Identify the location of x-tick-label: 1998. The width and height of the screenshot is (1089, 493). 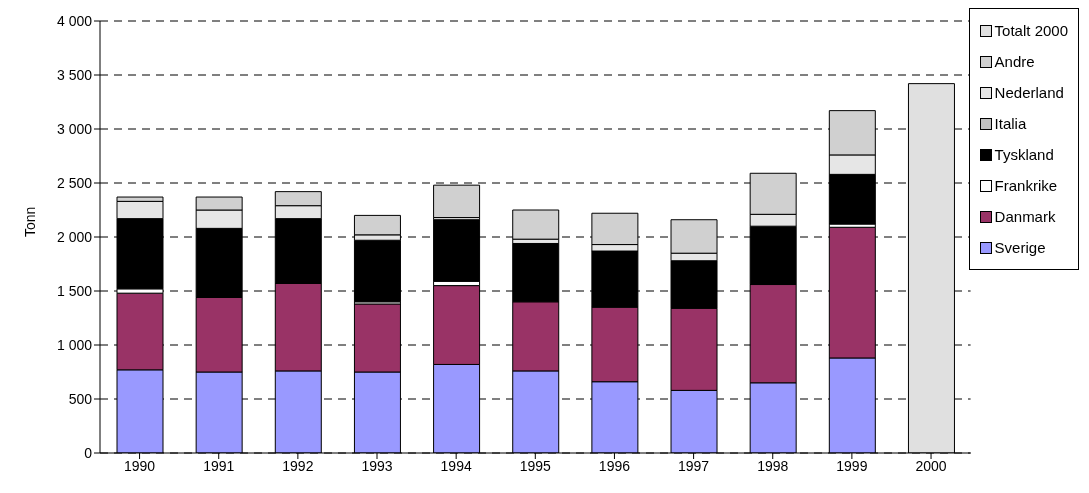
(773, 465).